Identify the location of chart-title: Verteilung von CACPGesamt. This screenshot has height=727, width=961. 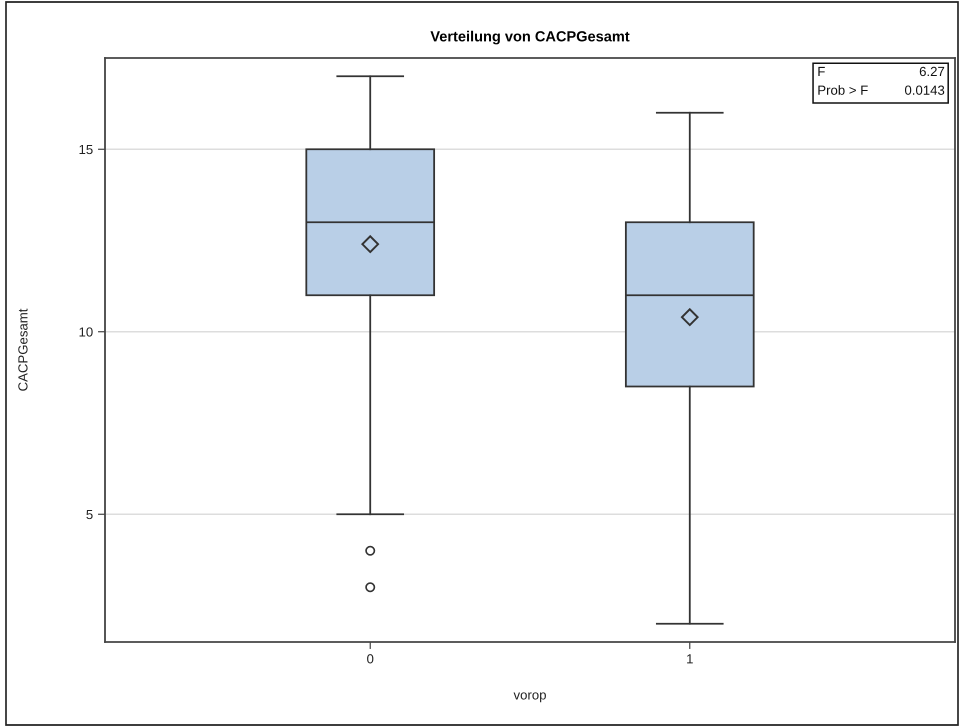
(530, 37).